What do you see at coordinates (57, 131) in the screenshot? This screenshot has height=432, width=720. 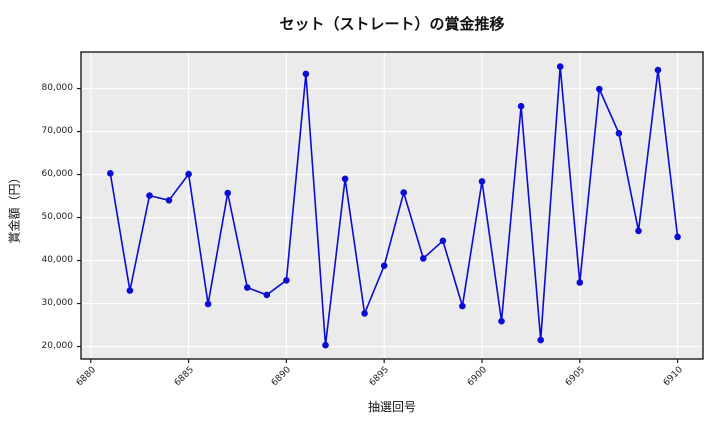 I see `y-tick-label: 70,000` at bounding box center [57, 131].